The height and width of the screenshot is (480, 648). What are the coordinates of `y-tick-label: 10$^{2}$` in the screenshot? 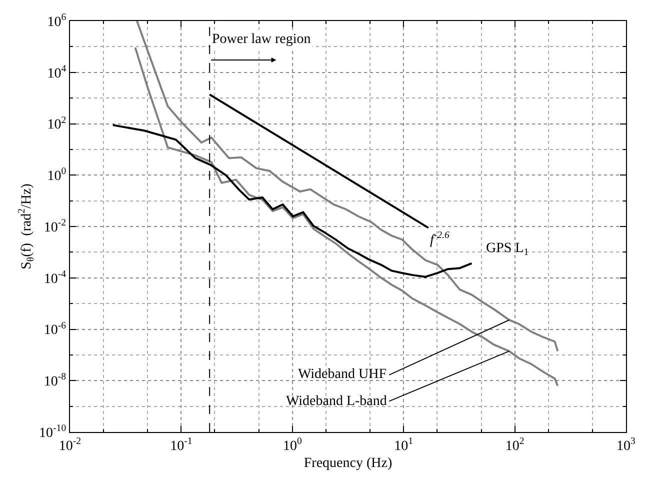 It's located at (56, 123).